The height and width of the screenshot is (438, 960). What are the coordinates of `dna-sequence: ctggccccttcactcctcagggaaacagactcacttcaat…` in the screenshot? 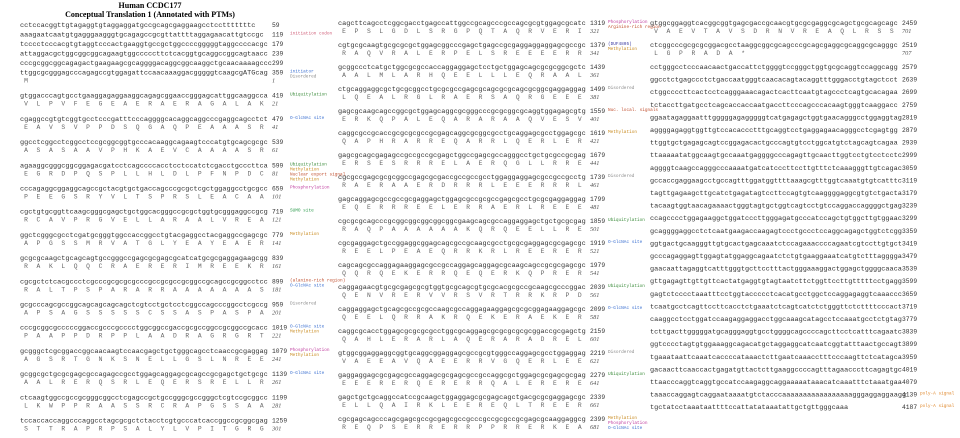 It's located at (774, 92).